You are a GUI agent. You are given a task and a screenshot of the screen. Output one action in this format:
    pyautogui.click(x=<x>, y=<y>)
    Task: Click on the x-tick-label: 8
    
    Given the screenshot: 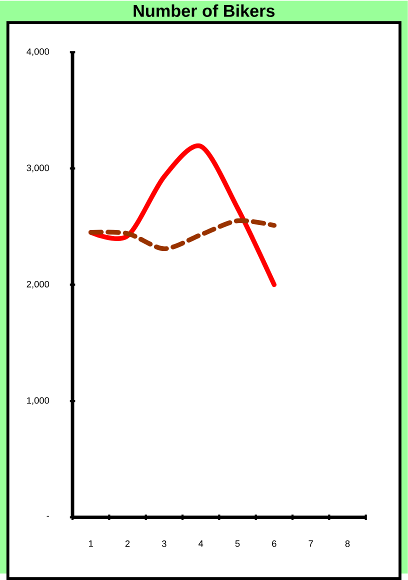 What is the action you would take?
    pyautogui.click(x=347, y=543)
    